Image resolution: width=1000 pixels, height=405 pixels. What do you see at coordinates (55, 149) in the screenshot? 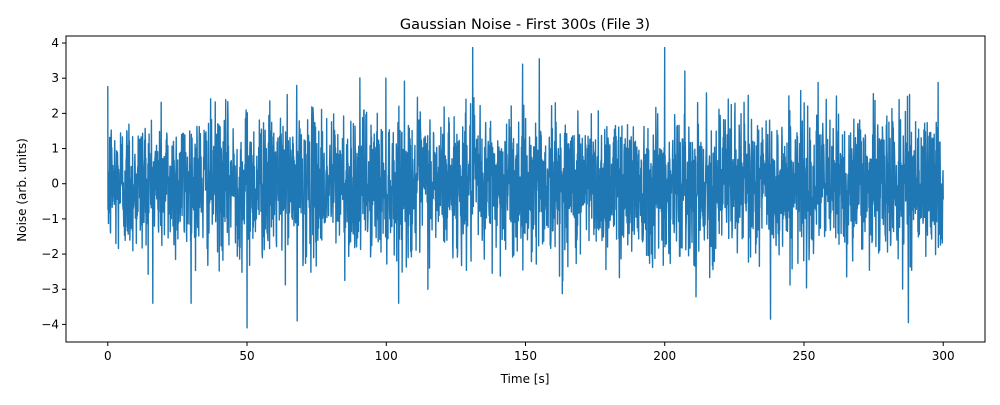
I see `y-tick-label: 1` at bounding box center [55, 149].